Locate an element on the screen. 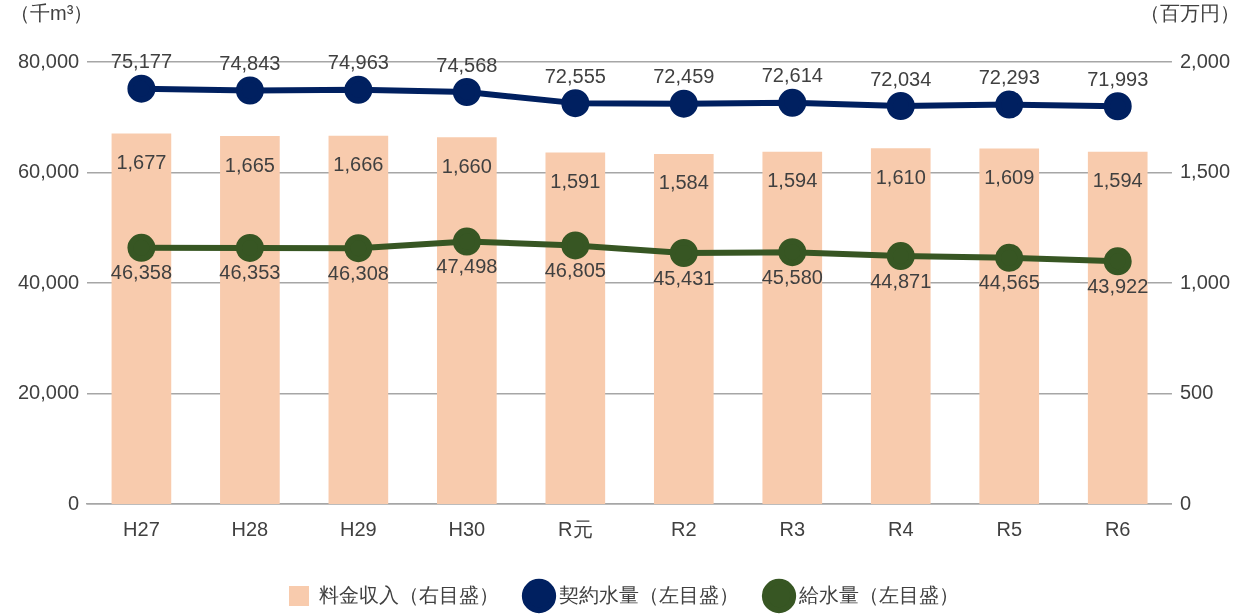 The image size is (1248, 616). x-tick-label: R3 is located at coordinates (792, 528).